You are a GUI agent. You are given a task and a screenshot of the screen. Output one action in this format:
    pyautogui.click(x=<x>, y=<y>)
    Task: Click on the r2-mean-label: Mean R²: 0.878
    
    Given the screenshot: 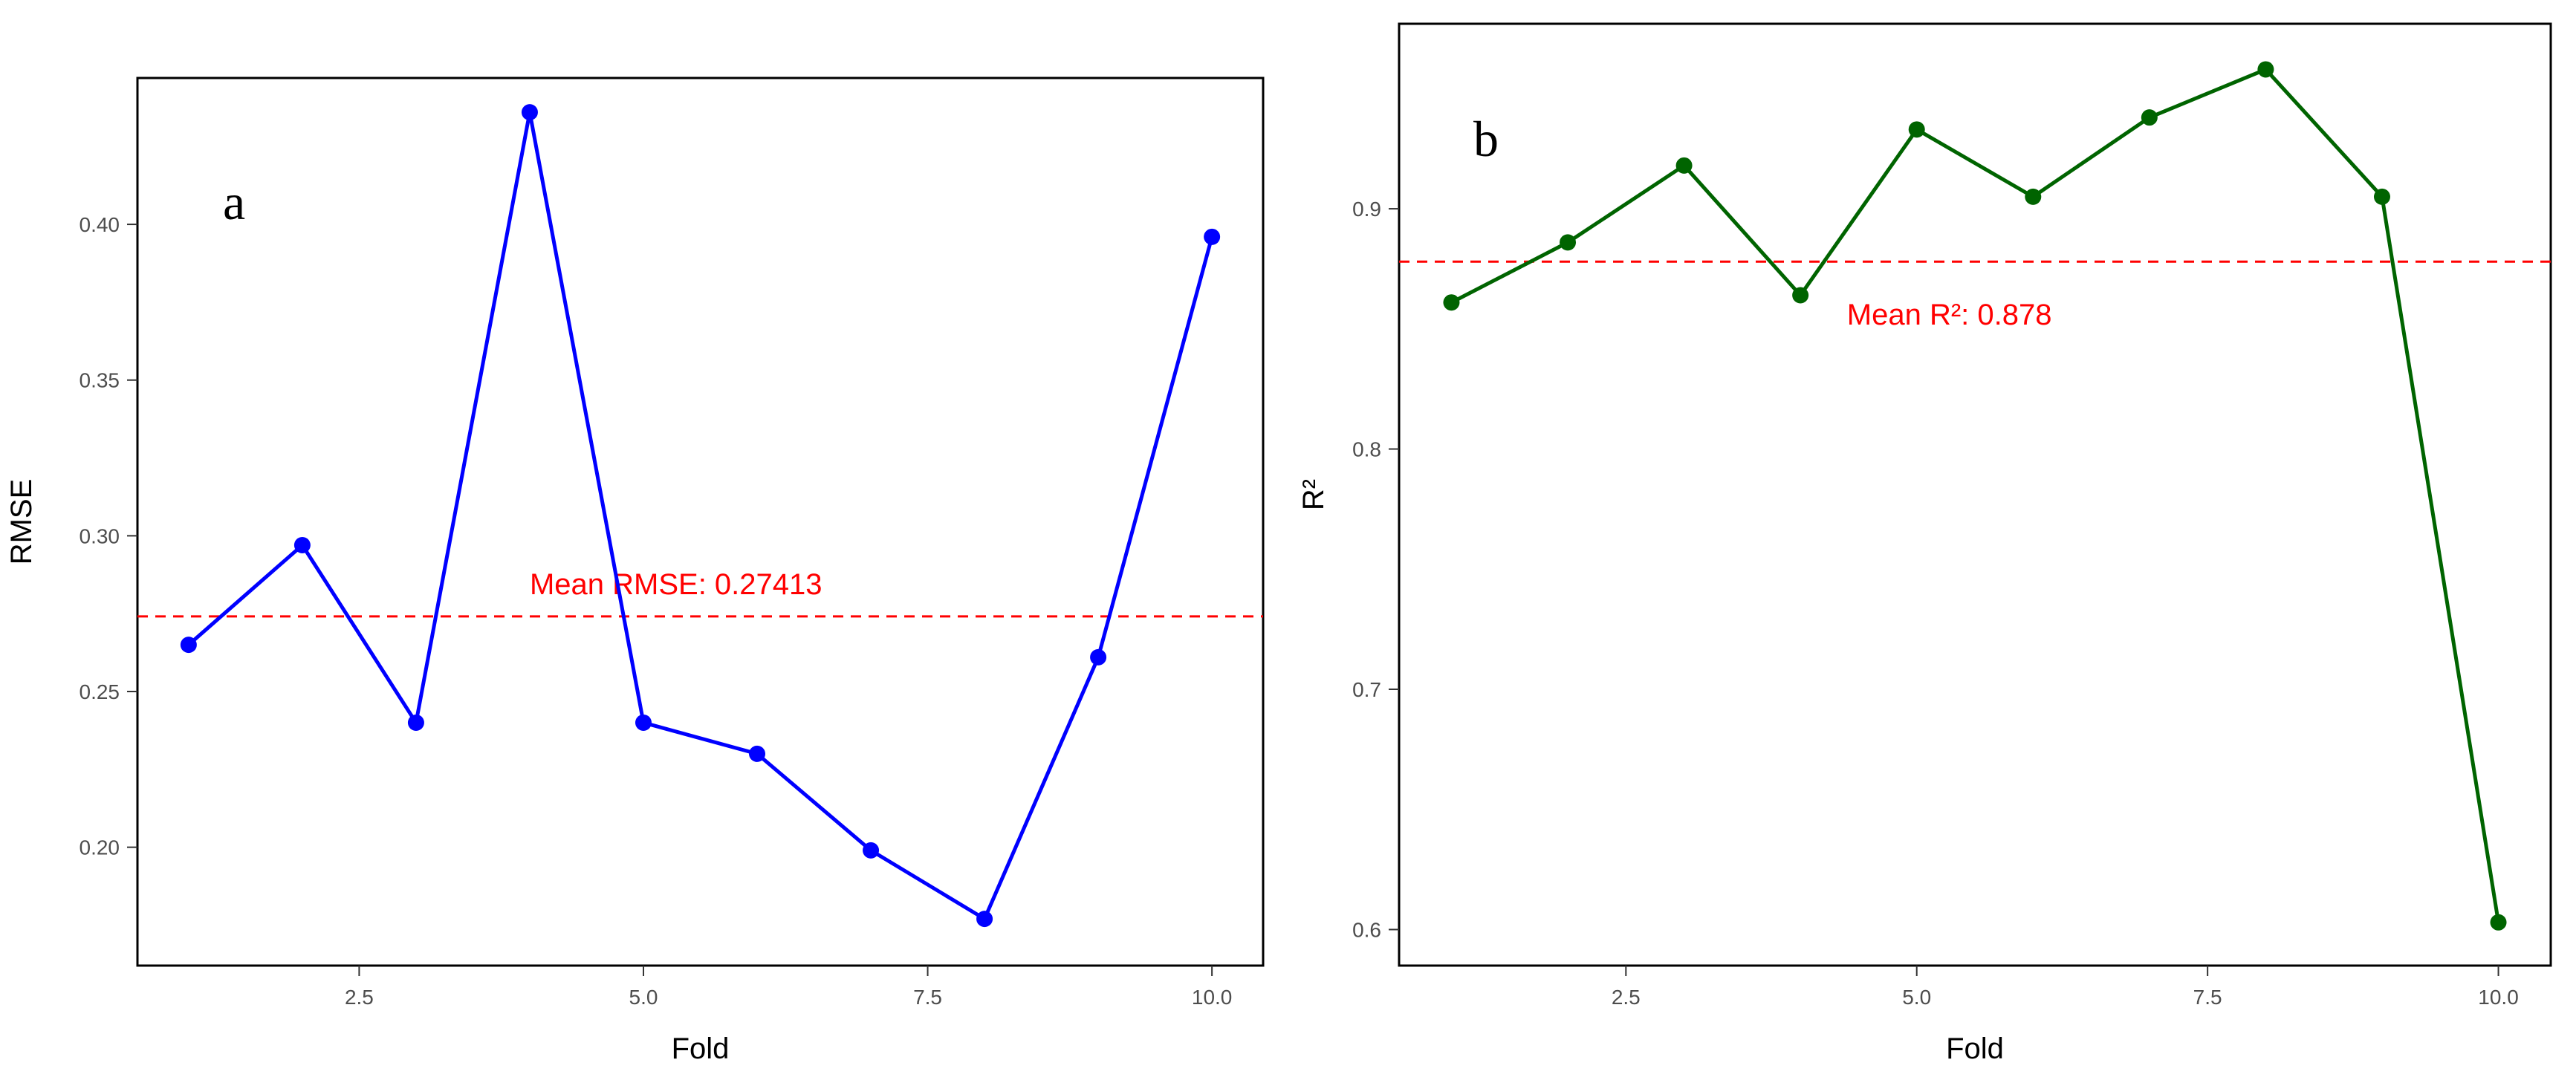 What is the action you would take?
    pyautogui.click(x=1949, y=315)
    